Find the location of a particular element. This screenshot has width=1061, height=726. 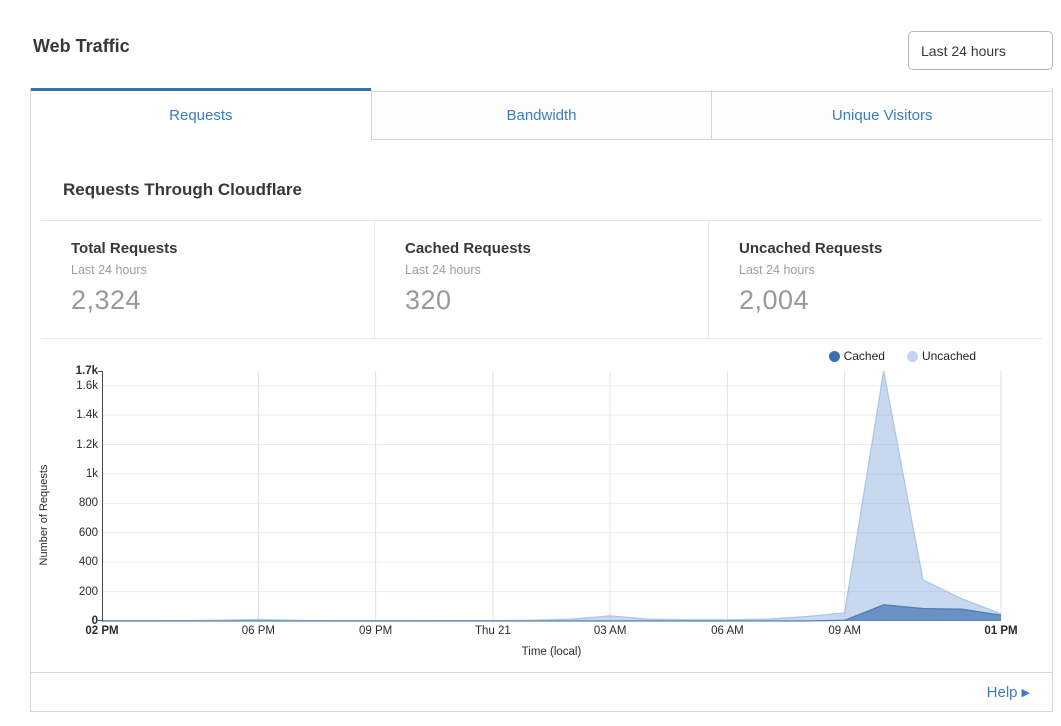

card-footer: Help ▶ is located at coordinates (541, 691).